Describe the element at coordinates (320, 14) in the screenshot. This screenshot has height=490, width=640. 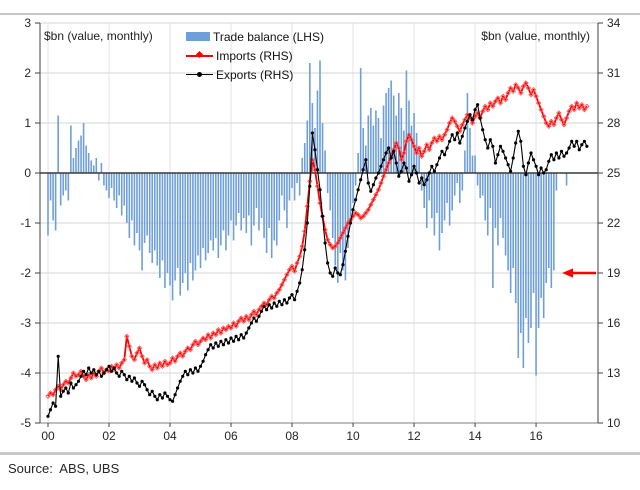
I see `top-divider` at that location.